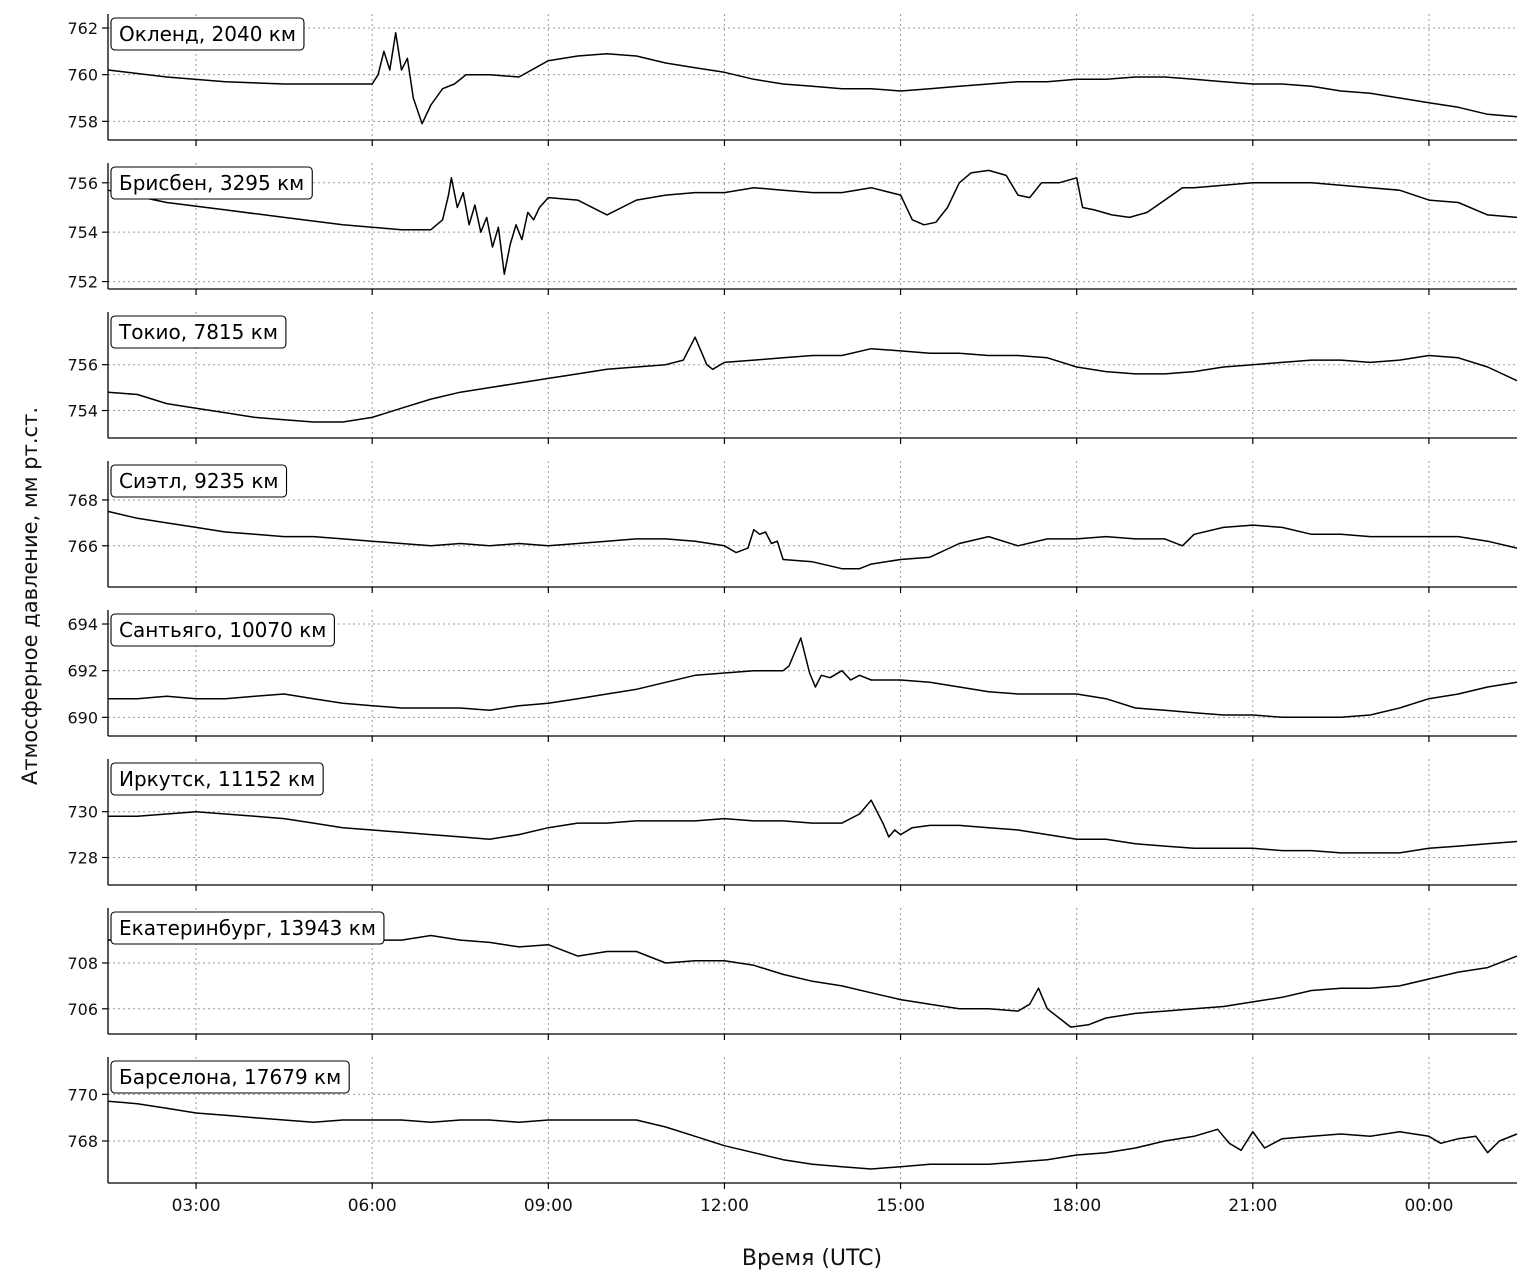  I want to click on panel-5: 690 692 694 Сантьяго, 10070 км, so click(792, 676).